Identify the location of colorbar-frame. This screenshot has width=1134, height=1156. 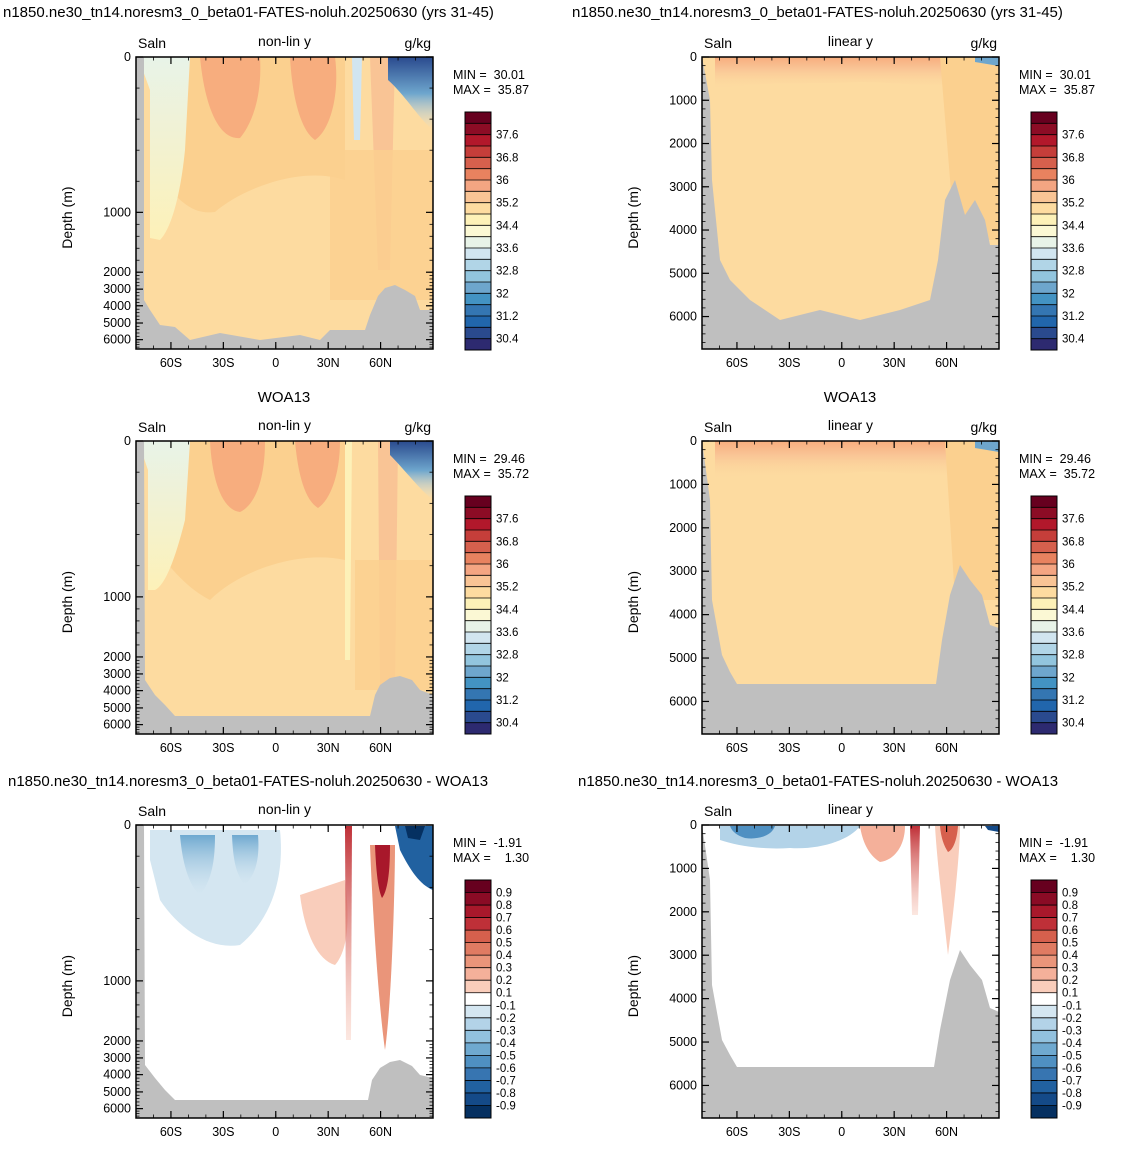
(478, 999).